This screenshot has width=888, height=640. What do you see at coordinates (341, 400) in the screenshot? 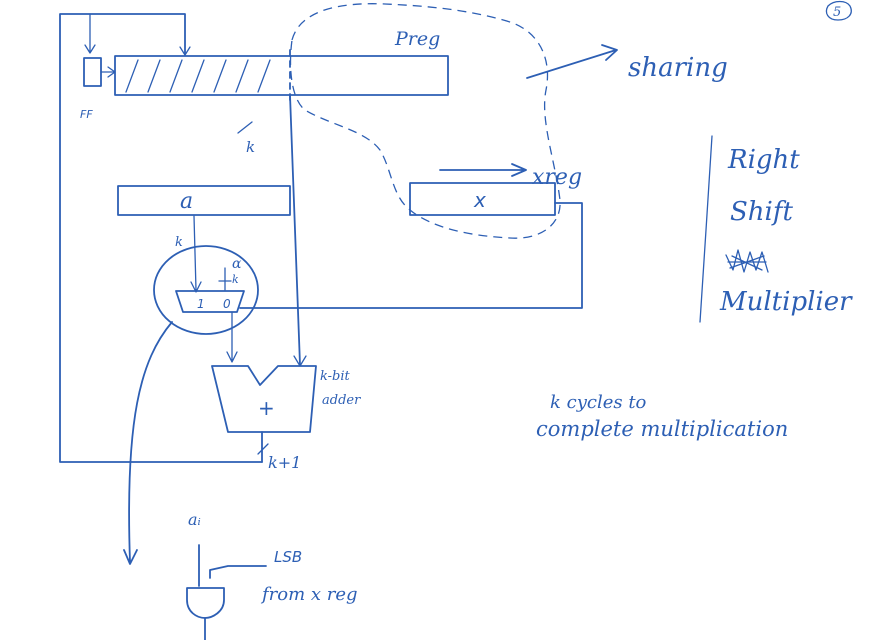
I see `adder-label-2: adder` at bounding box center [341, 400].